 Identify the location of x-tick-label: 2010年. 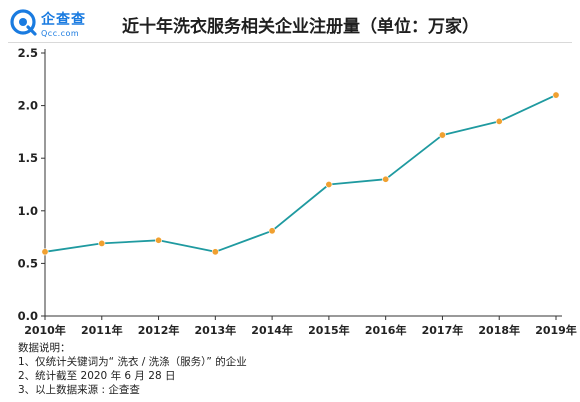
(45, 330).